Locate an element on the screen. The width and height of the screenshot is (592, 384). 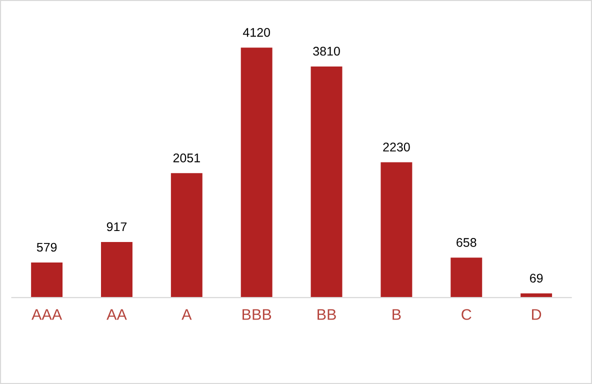
data-label: 658 is located at coordinates (466, 242).